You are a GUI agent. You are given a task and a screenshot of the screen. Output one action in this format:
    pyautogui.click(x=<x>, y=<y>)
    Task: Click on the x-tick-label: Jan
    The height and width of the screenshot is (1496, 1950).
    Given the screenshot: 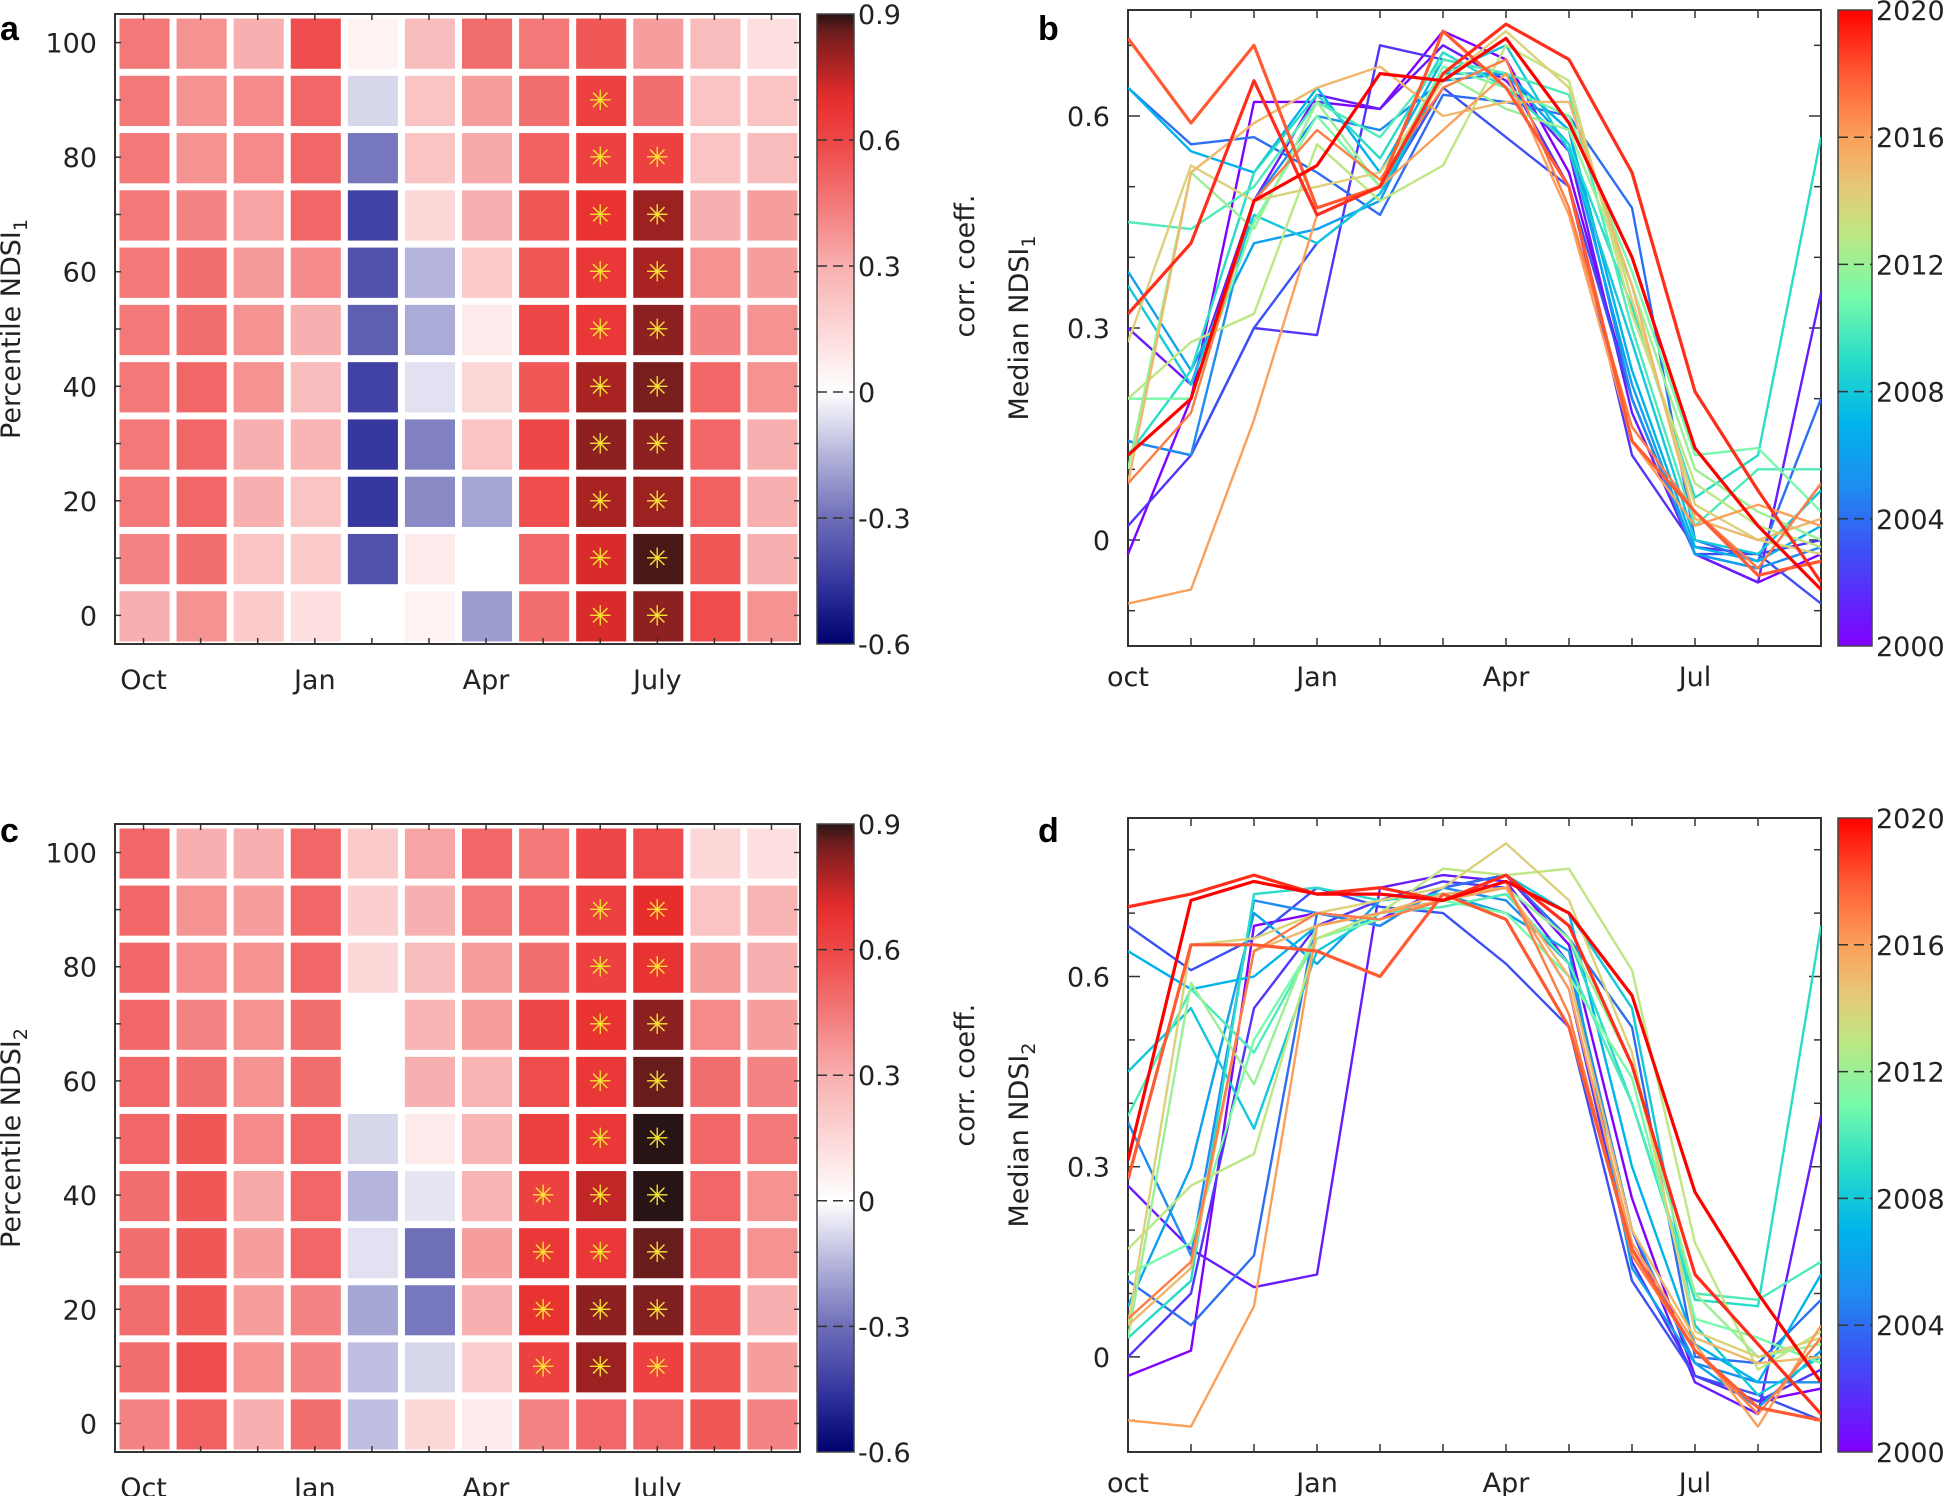 What is the action you would take?
    pyautogui.click(x=314, y=680)
    